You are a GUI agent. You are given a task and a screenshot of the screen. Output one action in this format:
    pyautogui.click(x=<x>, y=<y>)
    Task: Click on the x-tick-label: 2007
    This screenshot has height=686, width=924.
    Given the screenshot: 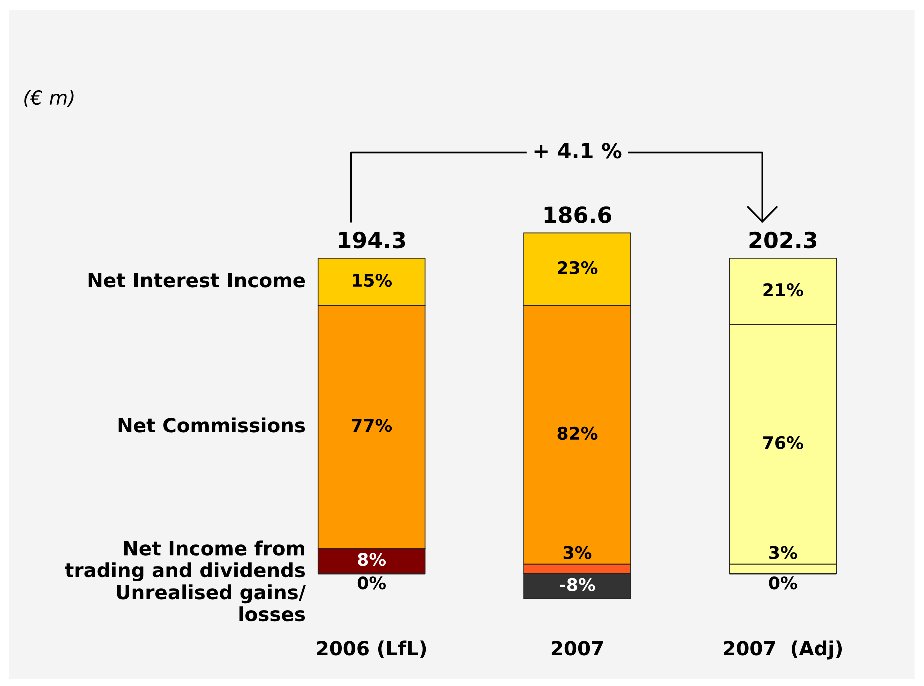 What is the action you would take?
    pyautogui.click(x=578, y=648)
    